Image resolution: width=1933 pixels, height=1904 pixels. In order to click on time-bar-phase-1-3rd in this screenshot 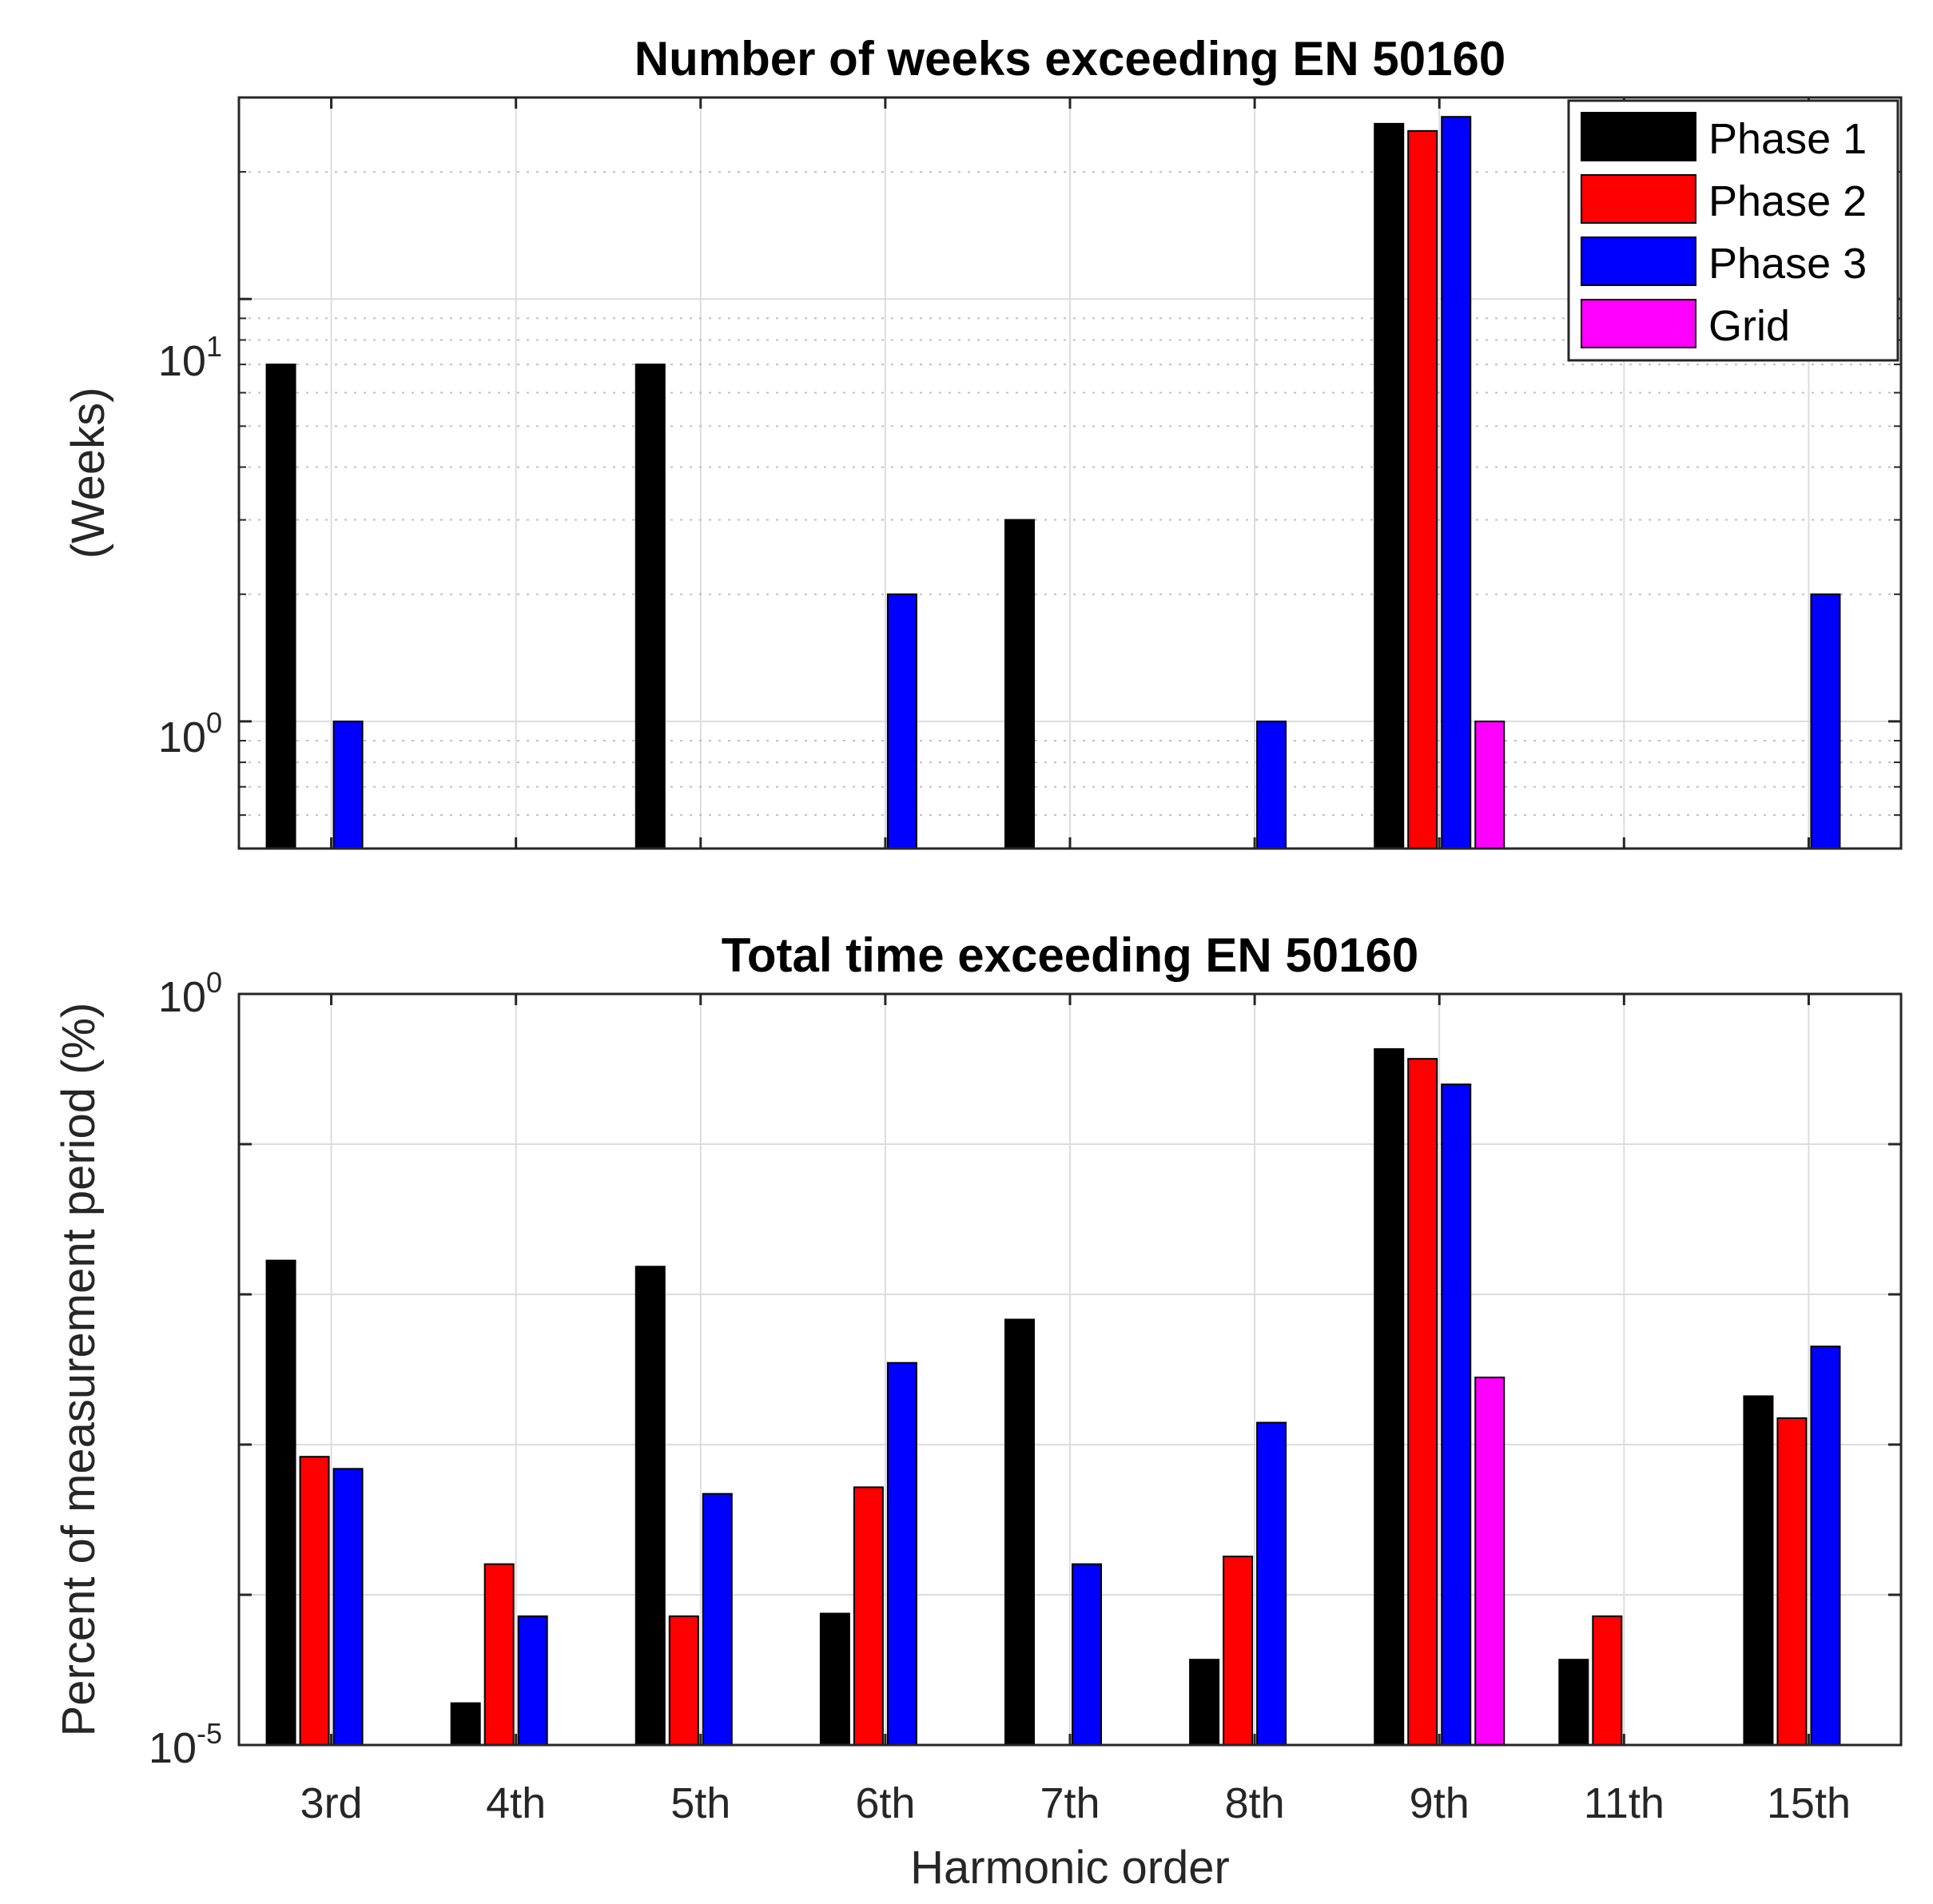, I will do `click(280, 1502)`.